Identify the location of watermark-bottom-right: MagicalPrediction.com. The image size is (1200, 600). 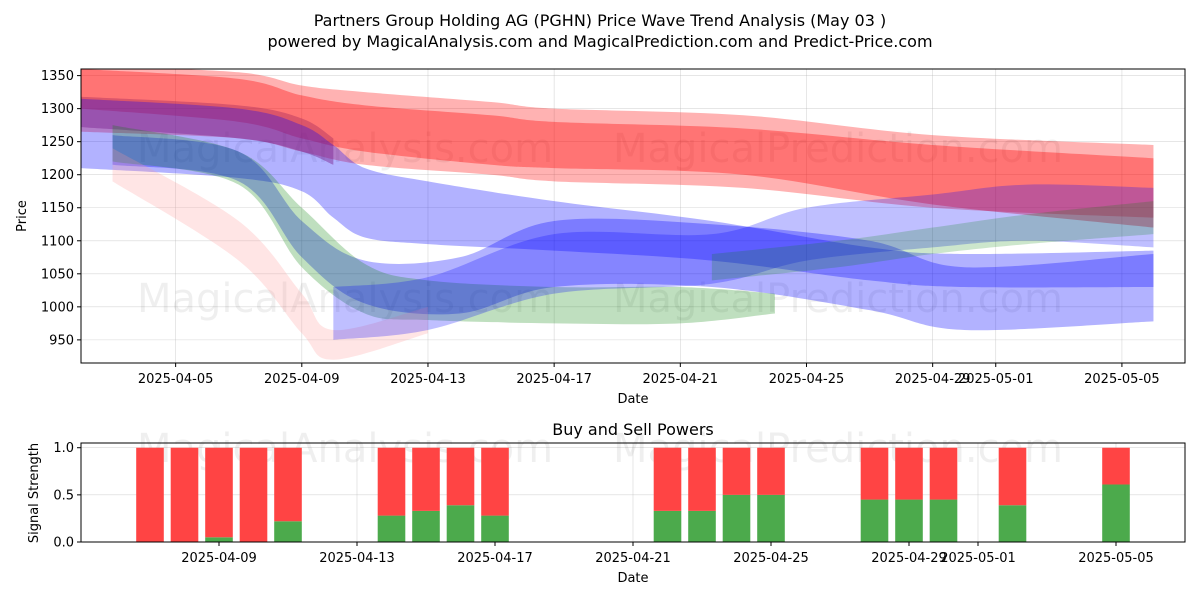
(838, 449).